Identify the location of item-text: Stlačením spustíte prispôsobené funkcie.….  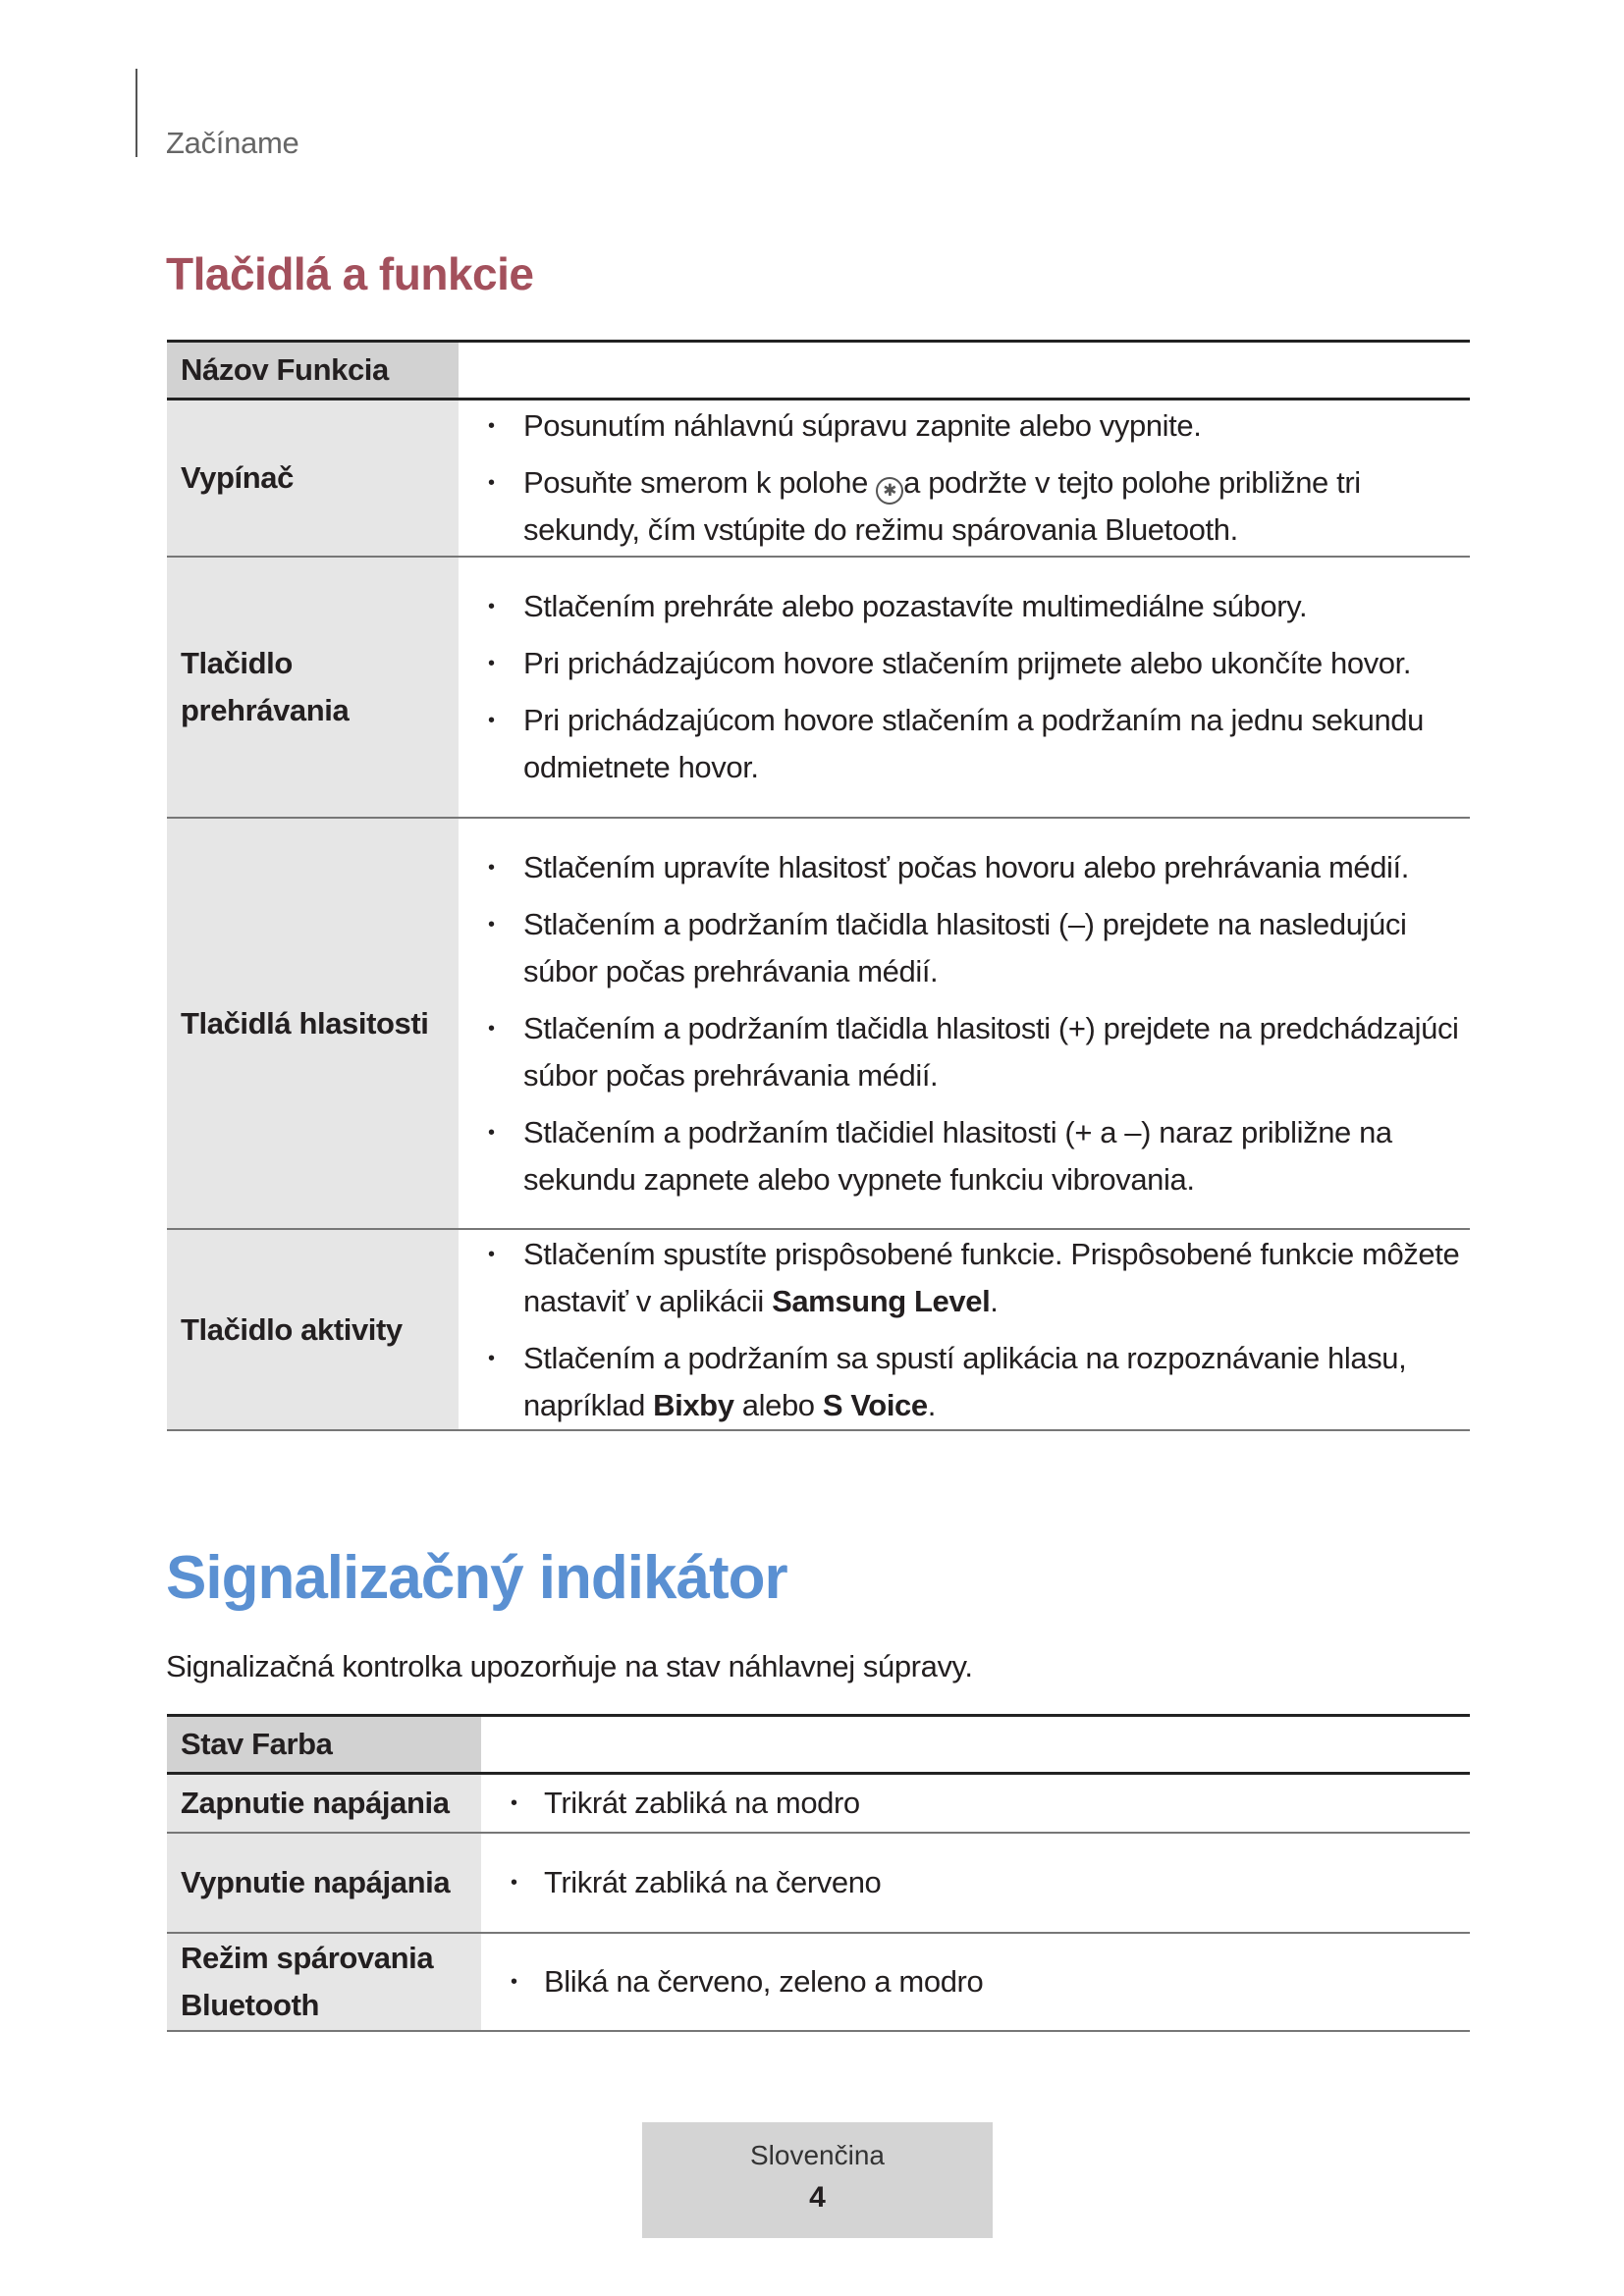
(991, 1277).